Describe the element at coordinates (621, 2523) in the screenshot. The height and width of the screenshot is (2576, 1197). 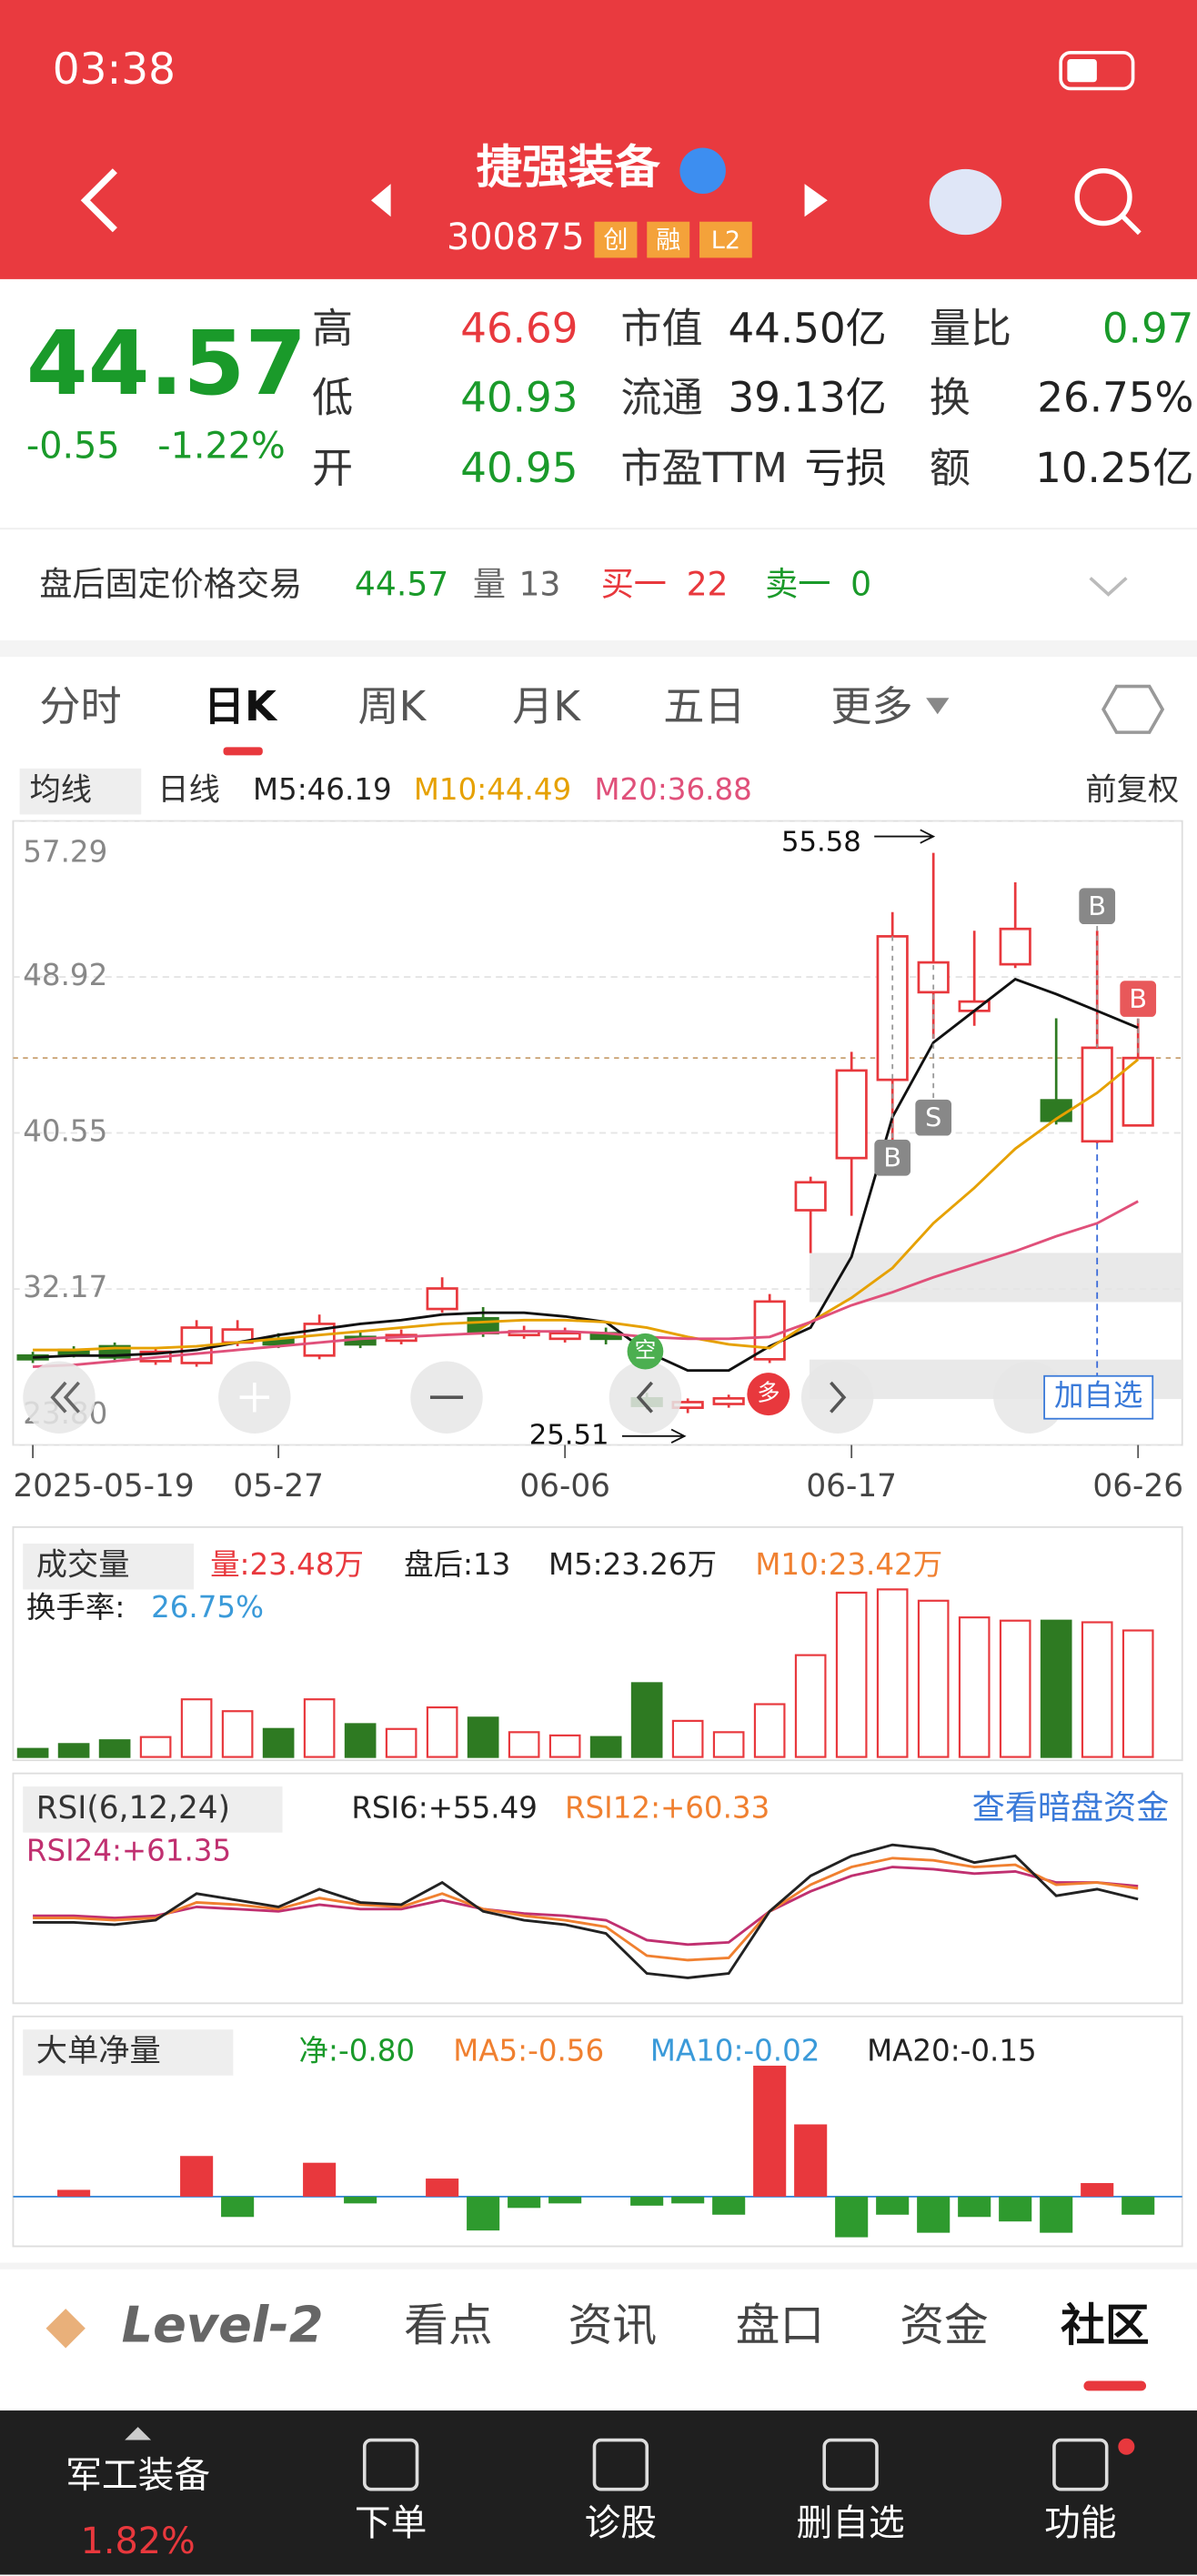
I see `tool-label: 诊股` at that location.